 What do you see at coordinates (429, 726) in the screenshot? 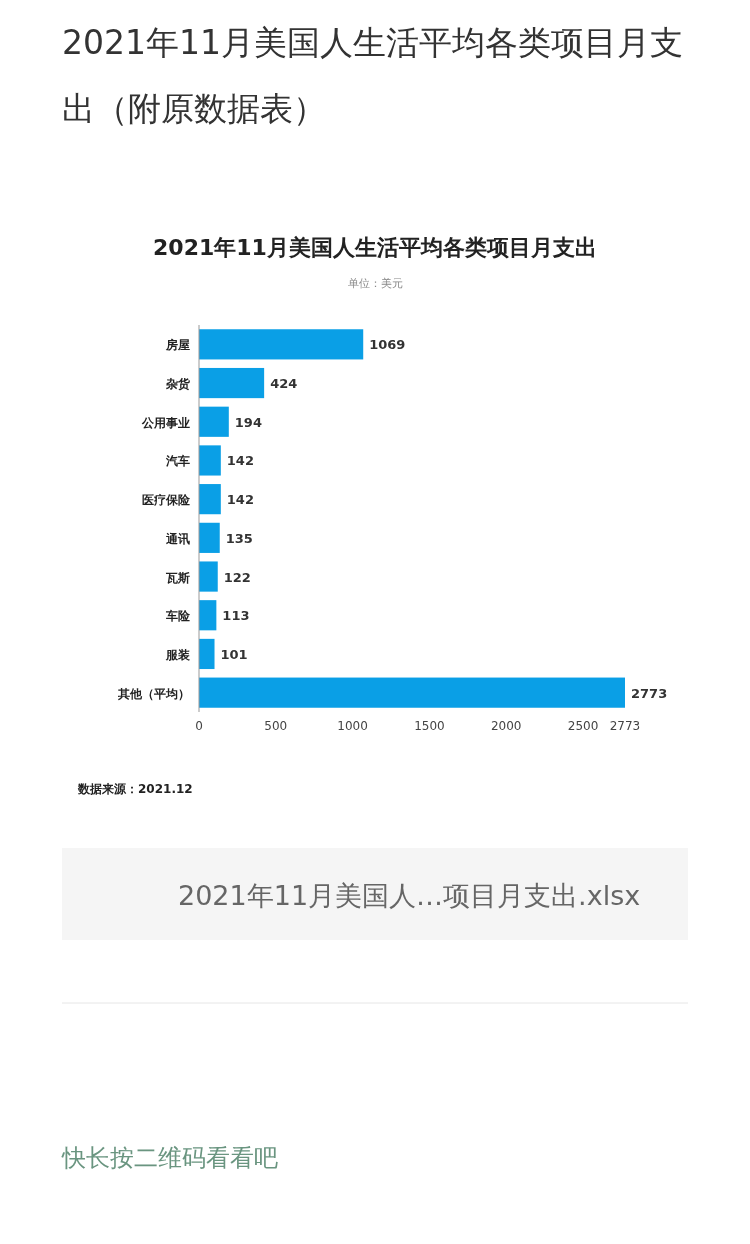
I see `x-tick-label: 1500` at bounding box center [429, 726].